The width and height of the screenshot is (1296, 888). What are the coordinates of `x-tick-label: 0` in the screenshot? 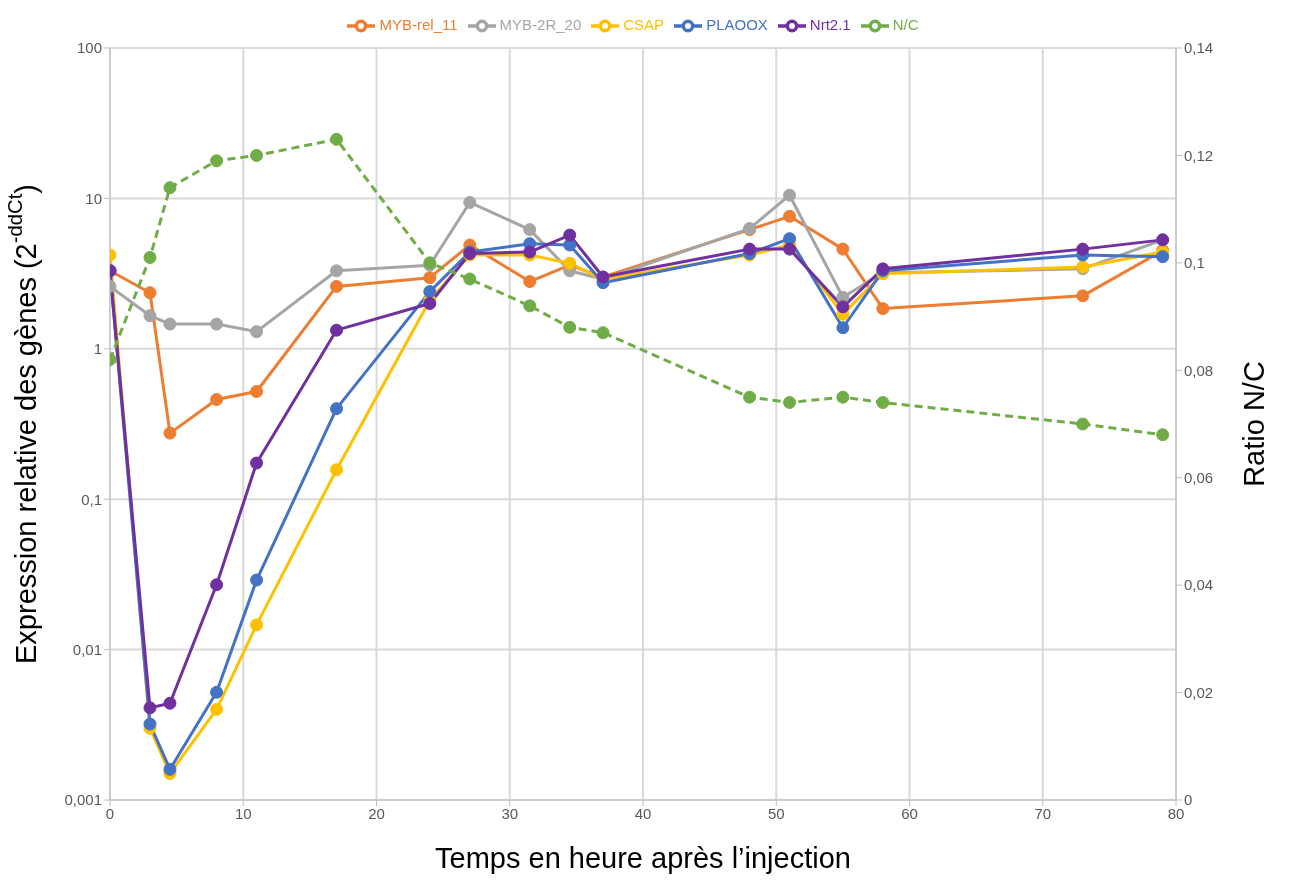 It's located at (110, 813).